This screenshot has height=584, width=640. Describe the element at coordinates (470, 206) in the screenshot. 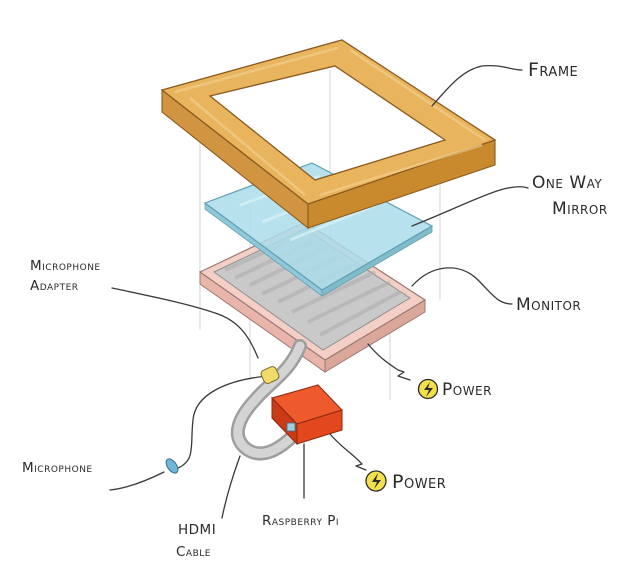

I see `mirror-leader` at that location.